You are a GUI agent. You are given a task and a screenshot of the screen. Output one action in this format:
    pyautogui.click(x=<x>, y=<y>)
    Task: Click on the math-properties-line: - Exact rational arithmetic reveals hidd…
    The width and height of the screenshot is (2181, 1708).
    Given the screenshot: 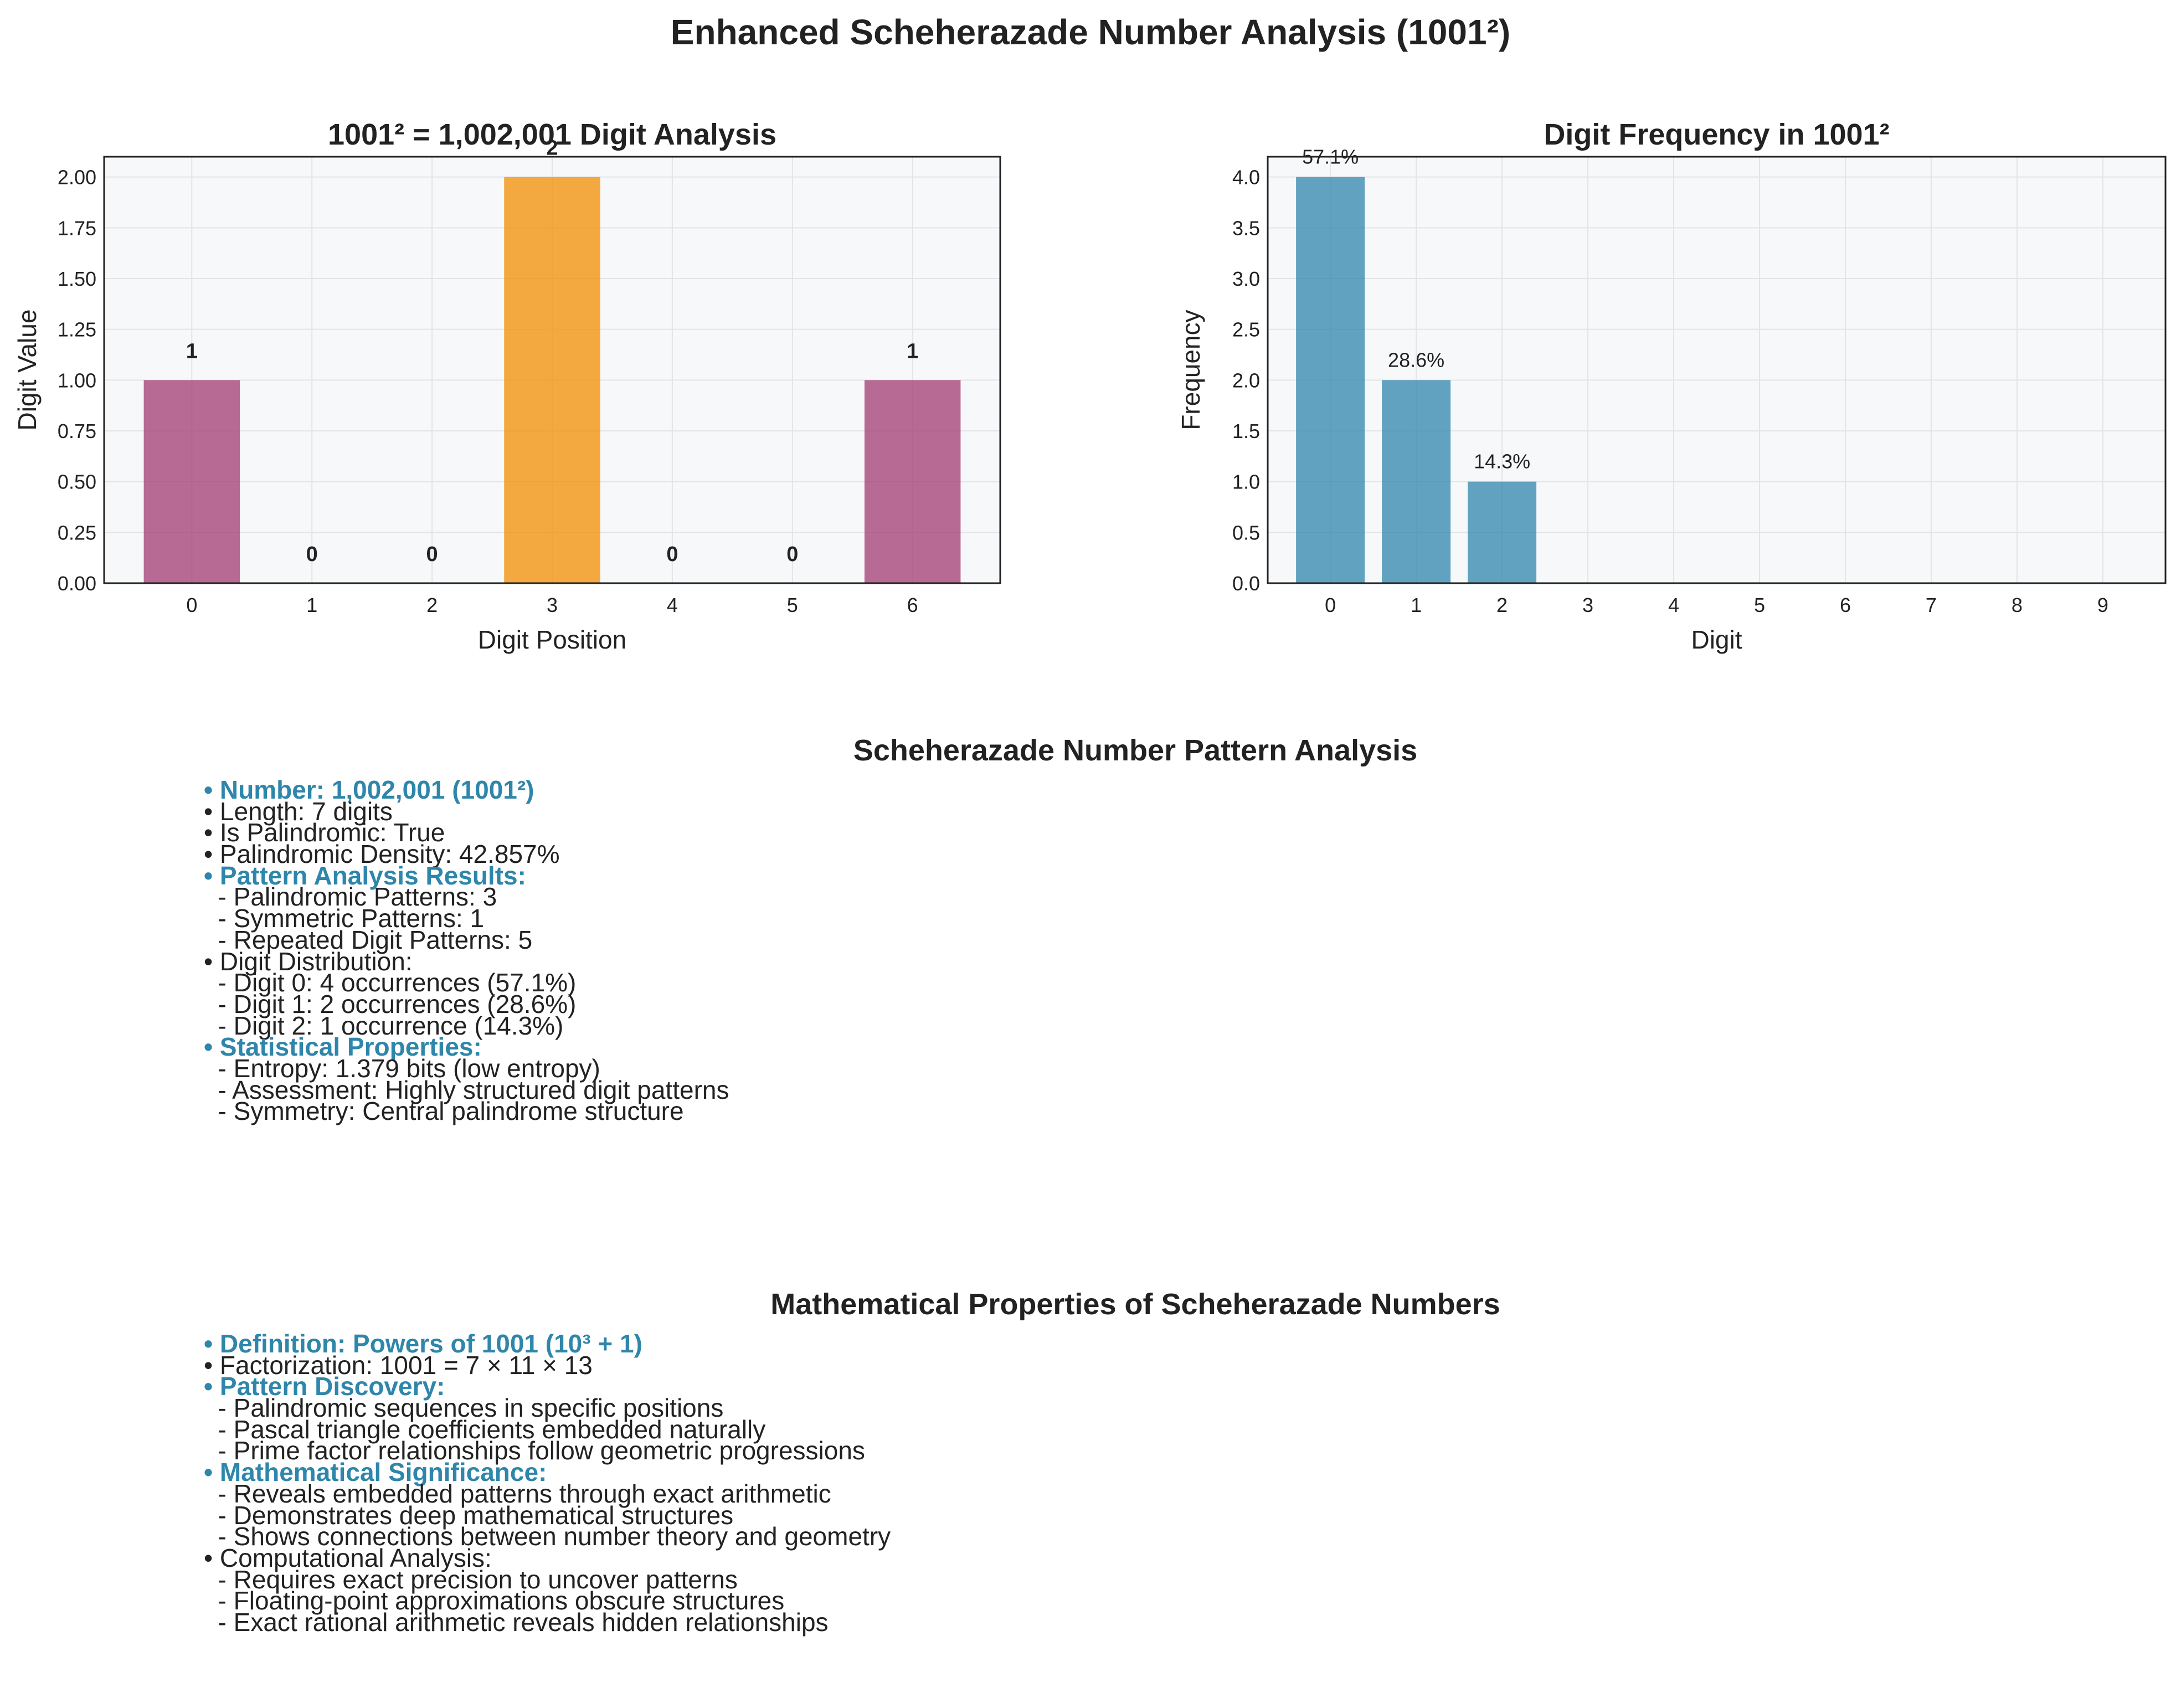 What is the action you would take?
    pyautogui.click(x=517, y=1622)
    